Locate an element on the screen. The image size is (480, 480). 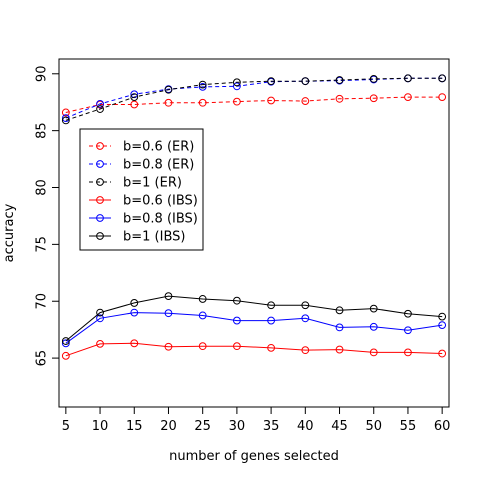
legend-item: b=0.6 (IBS) is located at coordinates (143, 201).